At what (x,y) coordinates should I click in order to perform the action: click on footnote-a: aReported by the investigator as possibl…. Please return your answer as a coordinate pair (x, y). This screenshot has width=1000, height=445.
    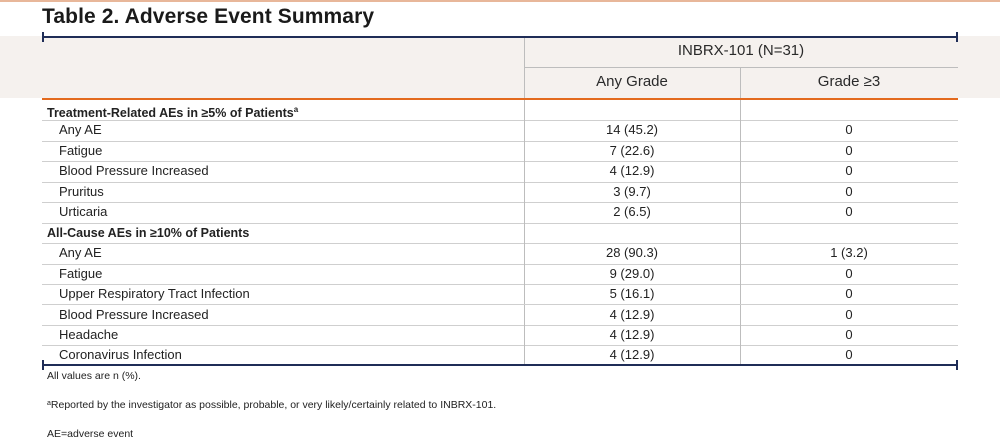
    Looking at the image, I should click on (271, 405).